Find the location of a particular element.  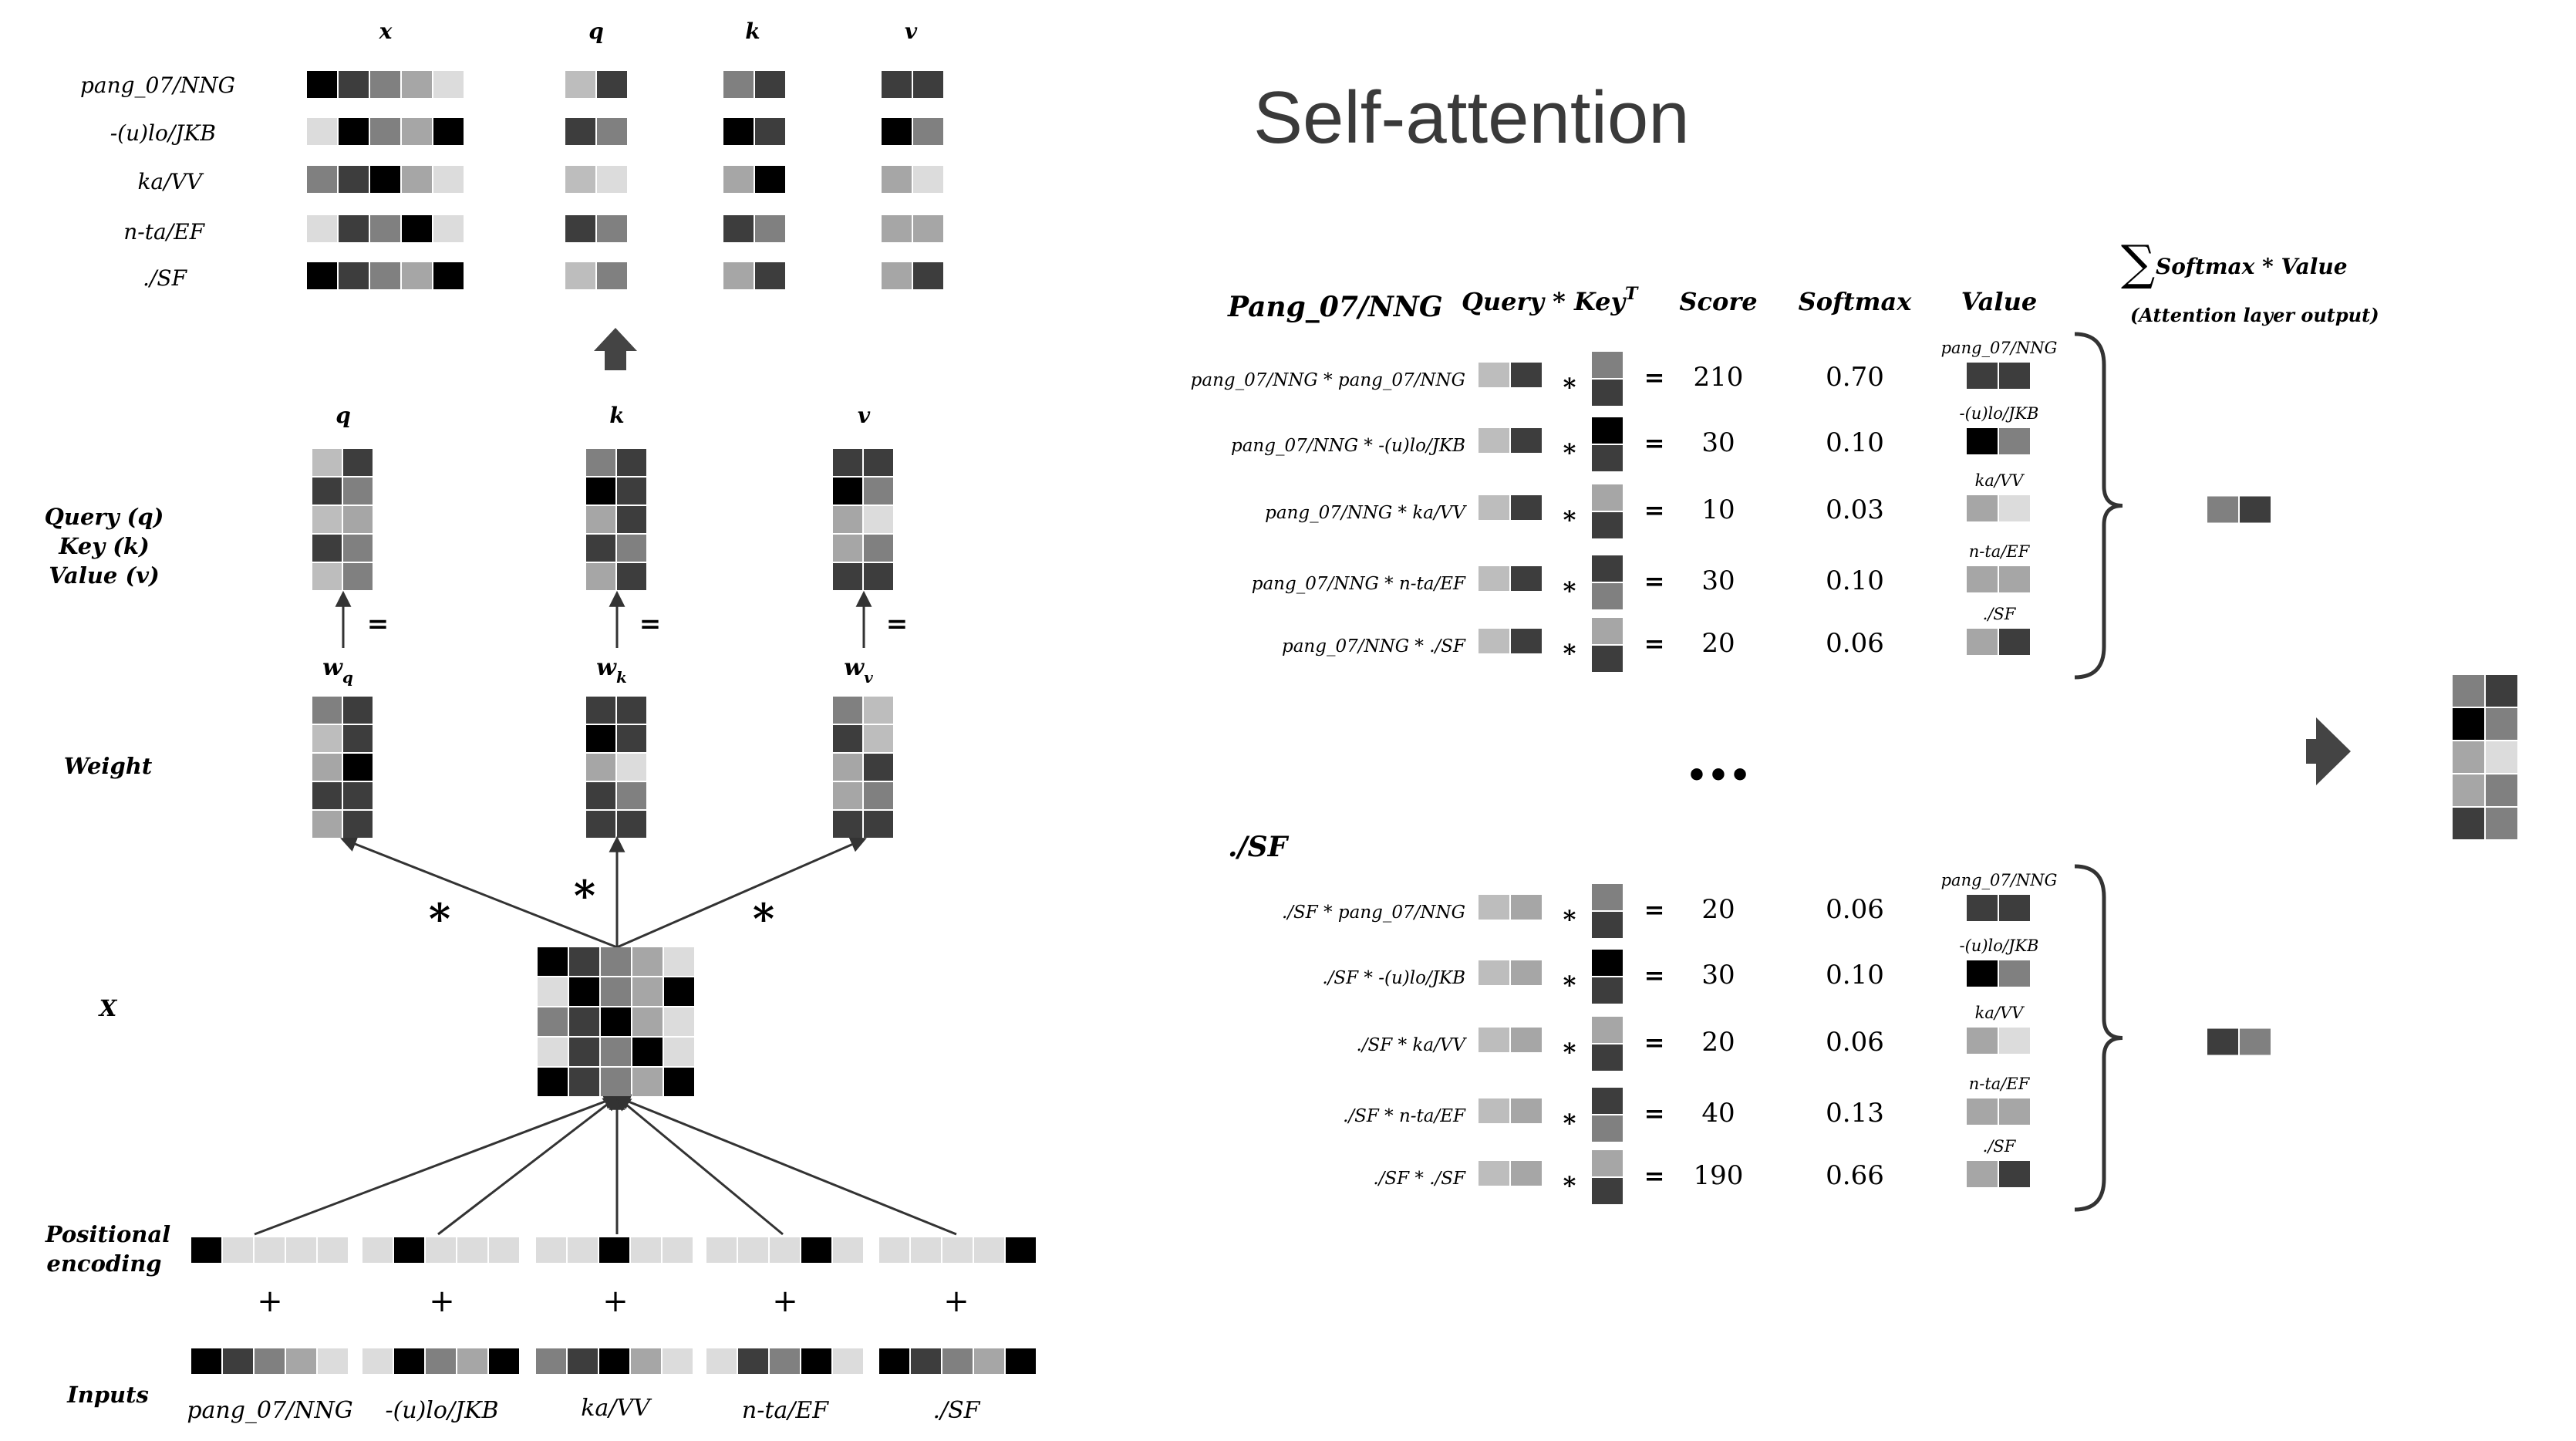

mult-star: * is located at coordinates (1569, 520).